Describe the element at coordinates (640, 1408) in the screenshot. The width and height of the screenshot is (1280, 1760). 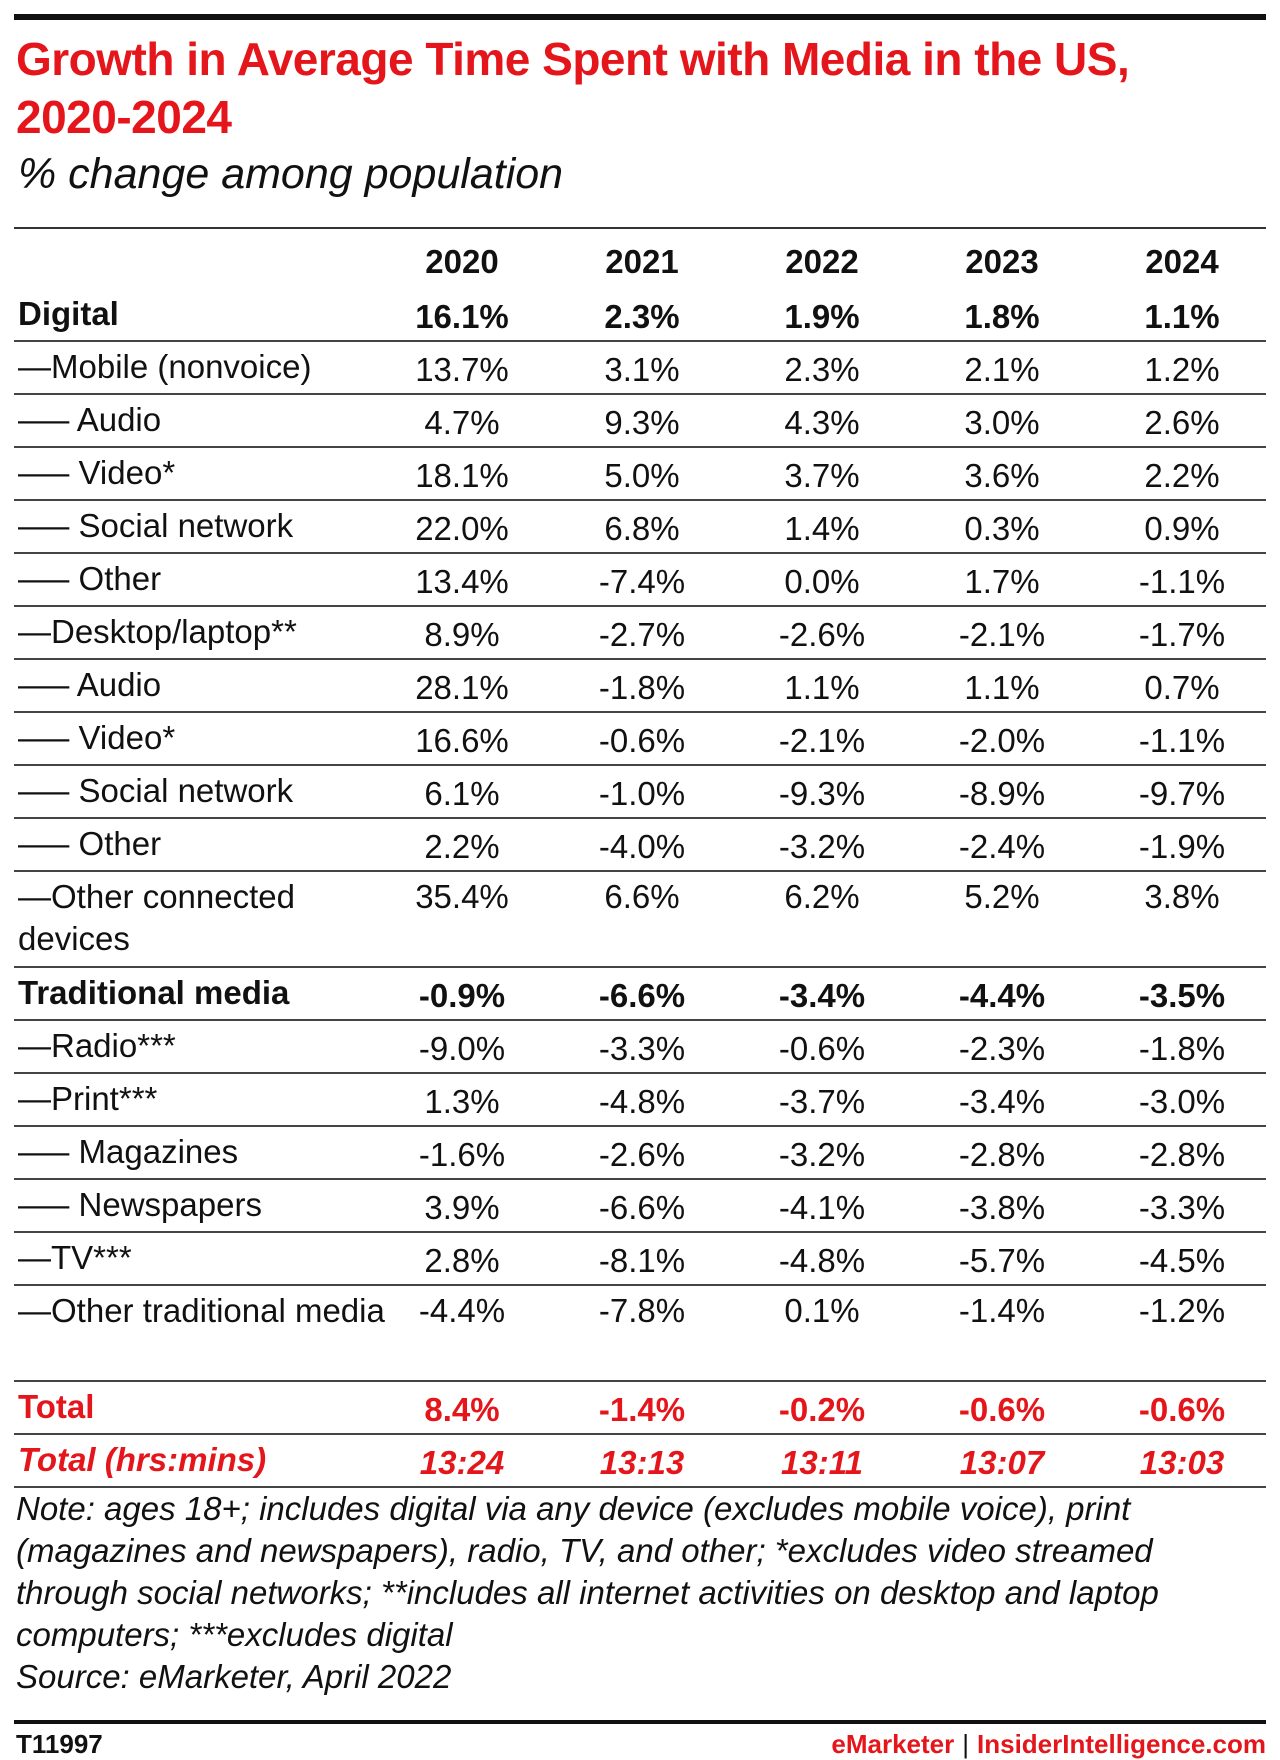
I see `table-row: Total 8.4% -1.4% -0.2% -0.6% -0.6%` at that location.